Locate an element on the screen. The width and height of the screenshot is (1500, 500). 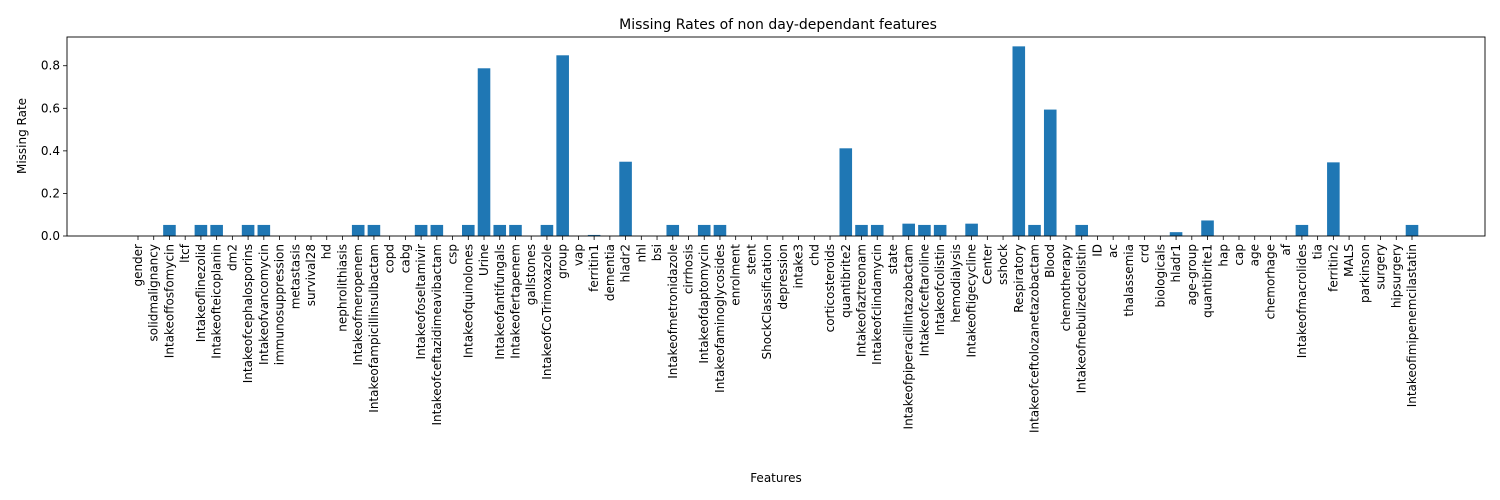
x-tick-label: vap is located at coordinates (578, 255).